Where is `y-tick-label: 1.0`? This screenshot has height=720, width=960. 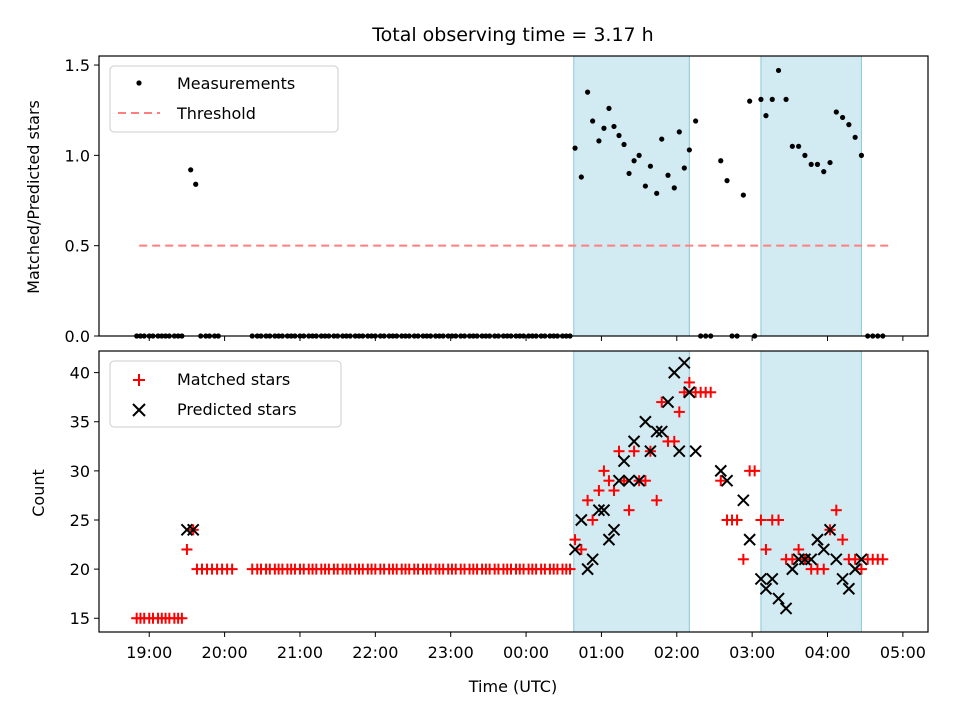
y-tick-label: 1.0 is located at coordinates (77, 155).